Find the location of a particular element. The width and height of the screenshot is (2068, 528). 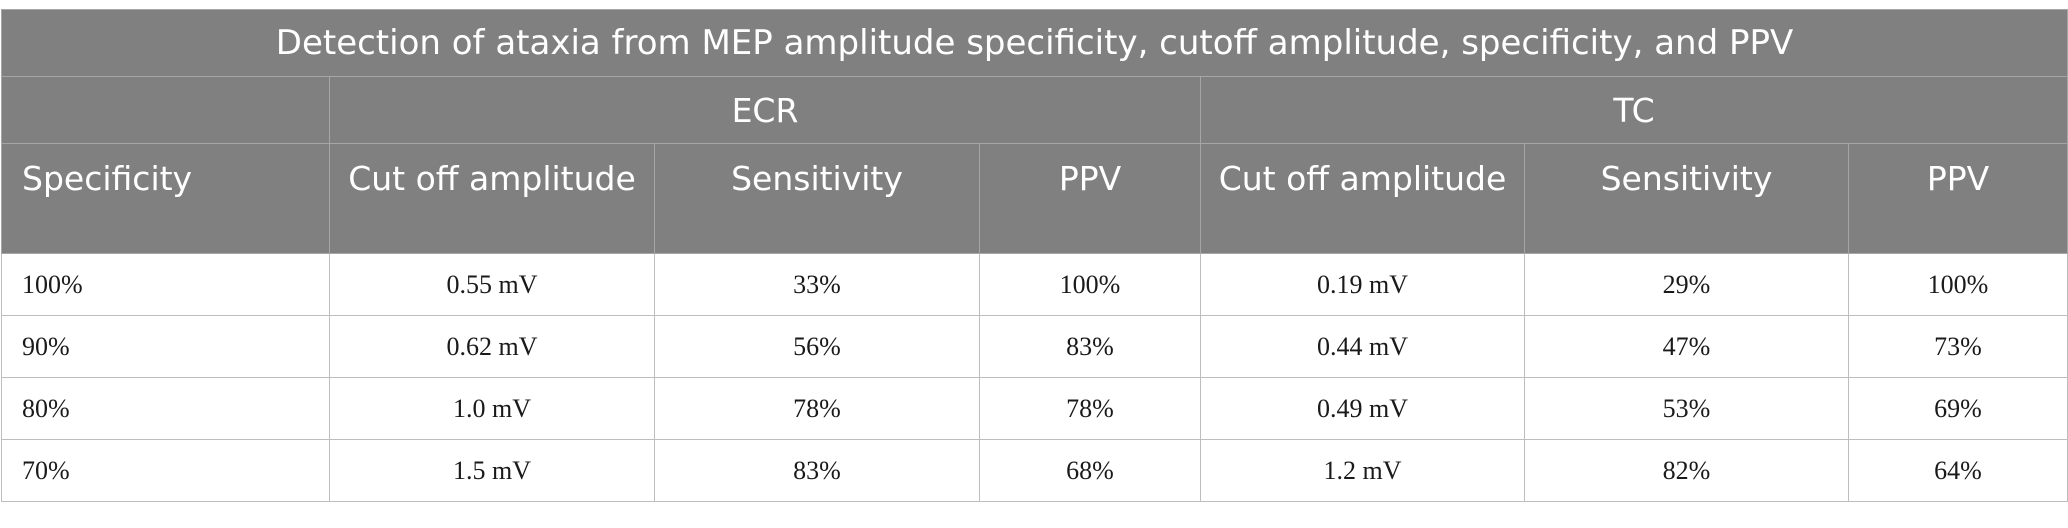

column-header-tc-cutoff: Cut off amplitude is located at coordinates (1362, 198).